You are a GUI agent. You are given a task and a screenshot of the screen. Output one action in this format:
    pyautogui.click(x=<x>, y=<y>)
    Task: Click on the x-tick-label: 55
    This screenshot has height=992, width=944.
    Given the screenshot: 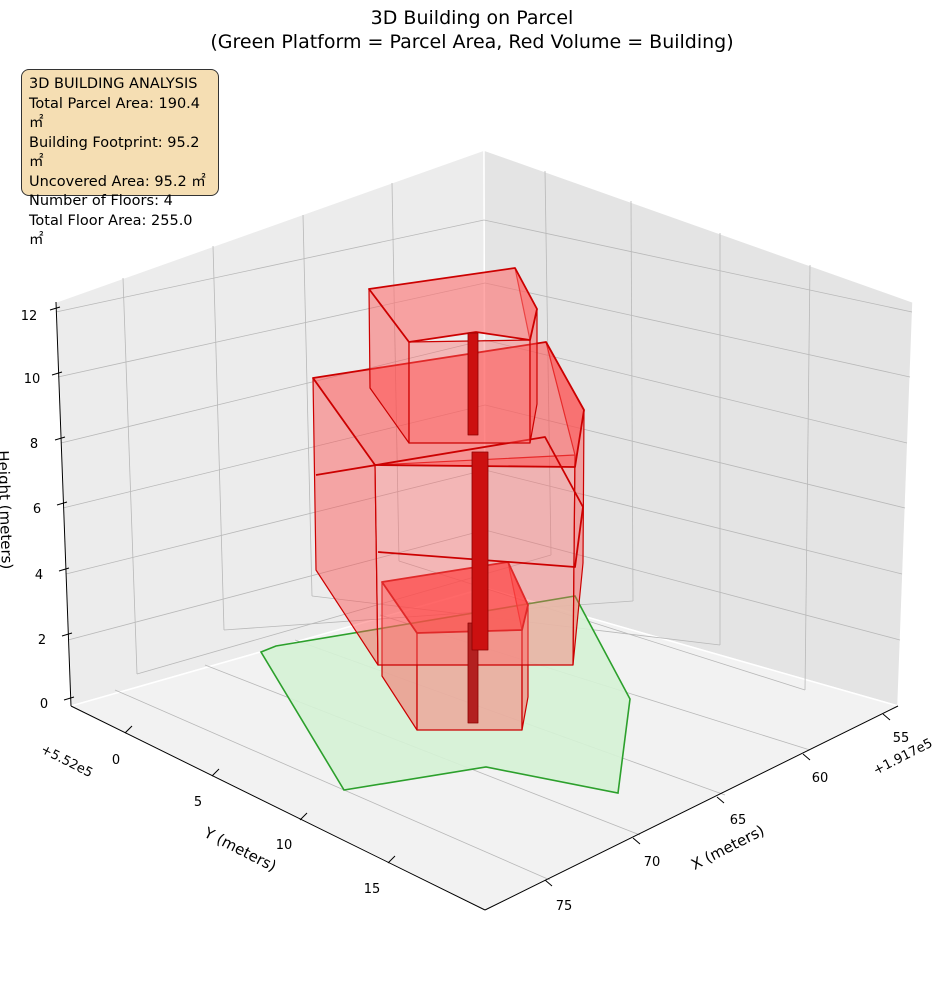 What is the action you would take?
    pyautogui.click(x=901, y=738)
    